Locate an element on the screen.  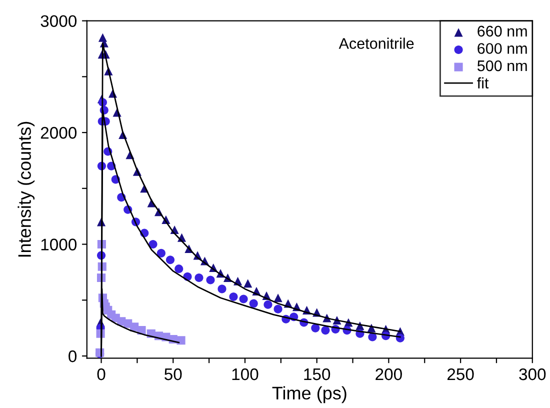
x-tick-label: 200 is located at coordinates (389, 374).